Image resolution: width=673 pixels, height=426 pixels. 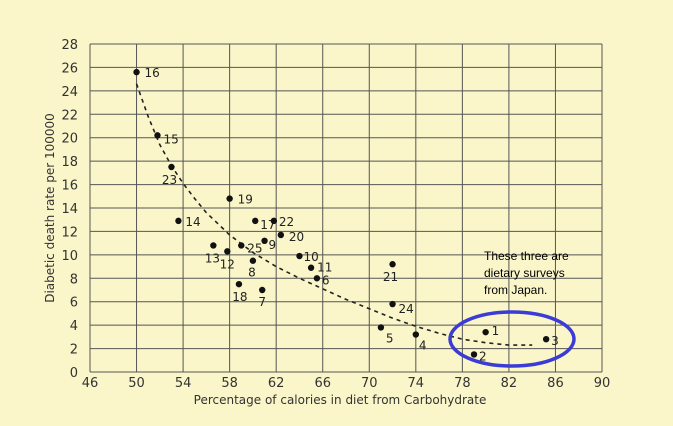 What do you see at coordinates (69, 186) in the screenshot?
I see `y-tick-label: 16` at bounding box center [69, 186].